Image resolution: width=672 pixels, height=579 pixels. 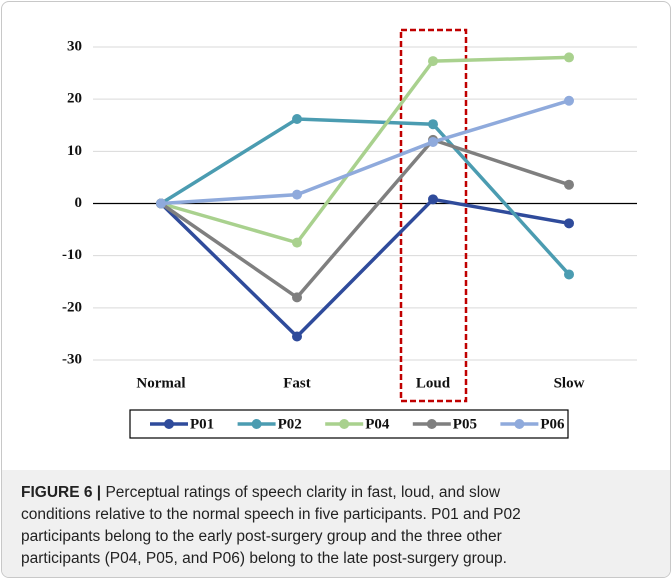 What do you see at coordinates (79, 203) in the screenshot?
I see `y-tick-label: 0` at bounding box center [79, 203].